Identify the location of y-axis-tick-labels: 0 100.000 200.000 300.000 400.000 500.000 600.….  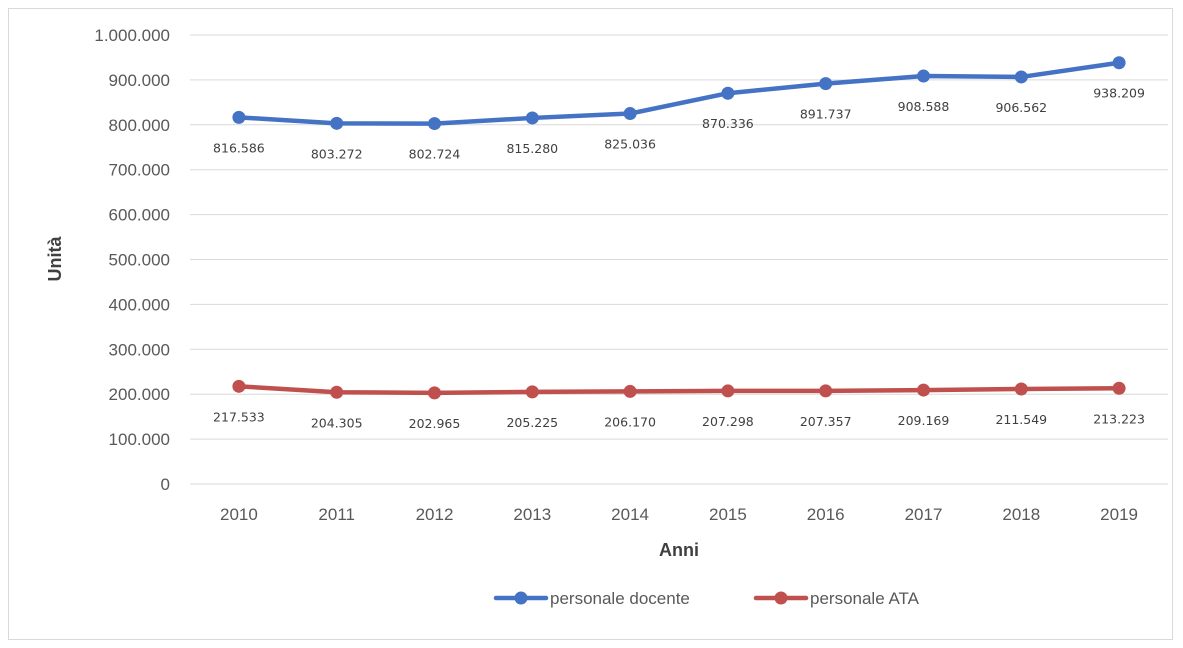
(132, 260).